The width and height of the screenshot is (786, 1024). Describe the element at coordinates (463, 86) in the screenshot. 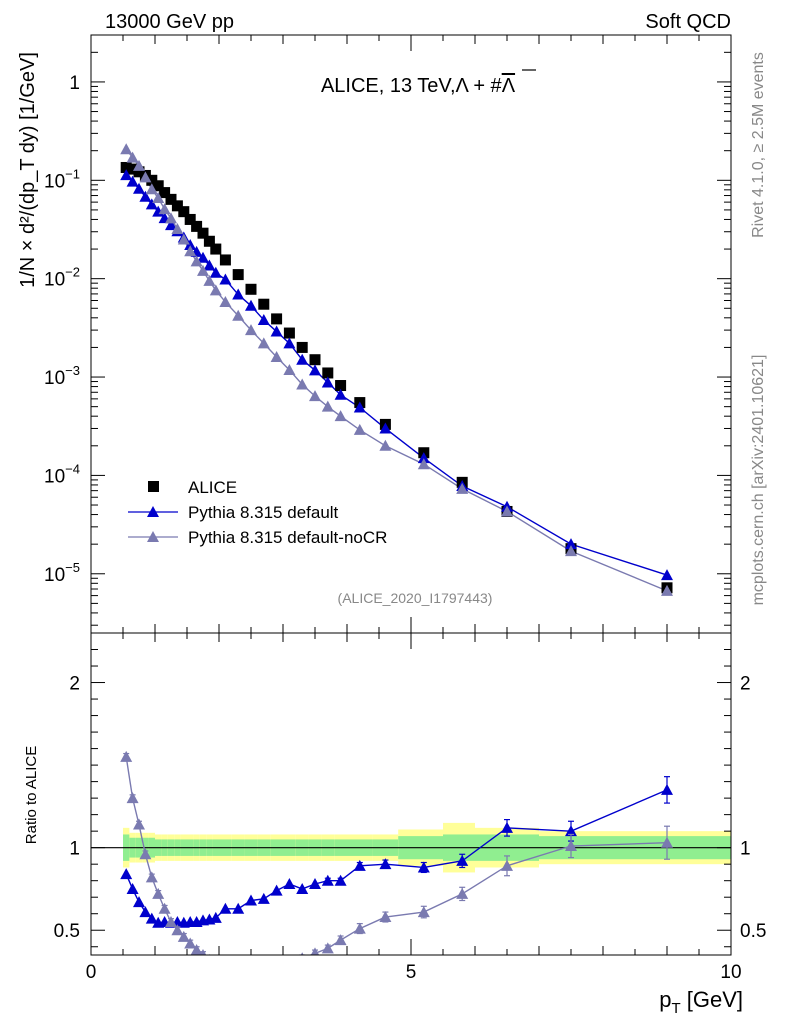

I see `title-part-lambda: Λ` at that location.